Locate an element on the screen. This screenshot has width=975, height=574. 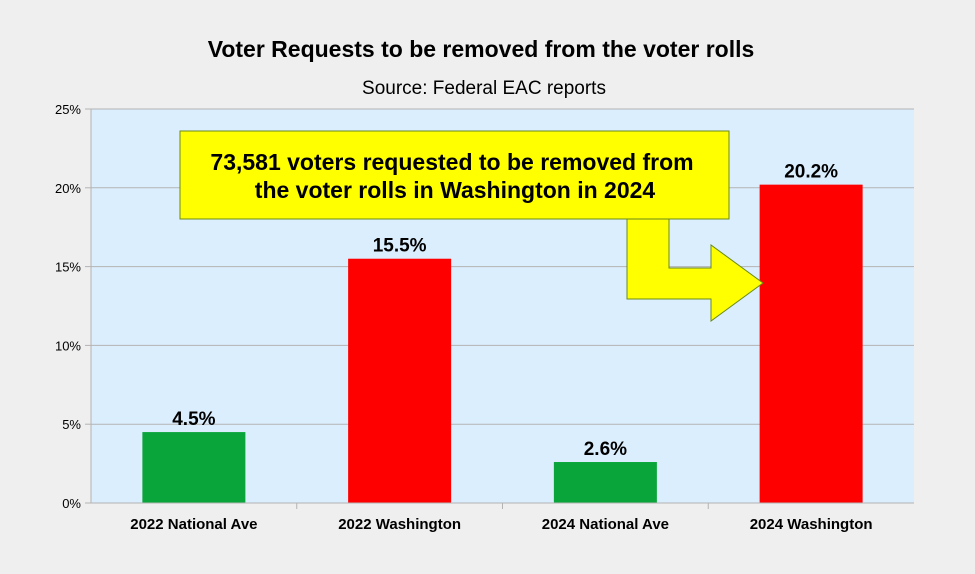
data-label: 15.5% is located at coordinates (400, 246).